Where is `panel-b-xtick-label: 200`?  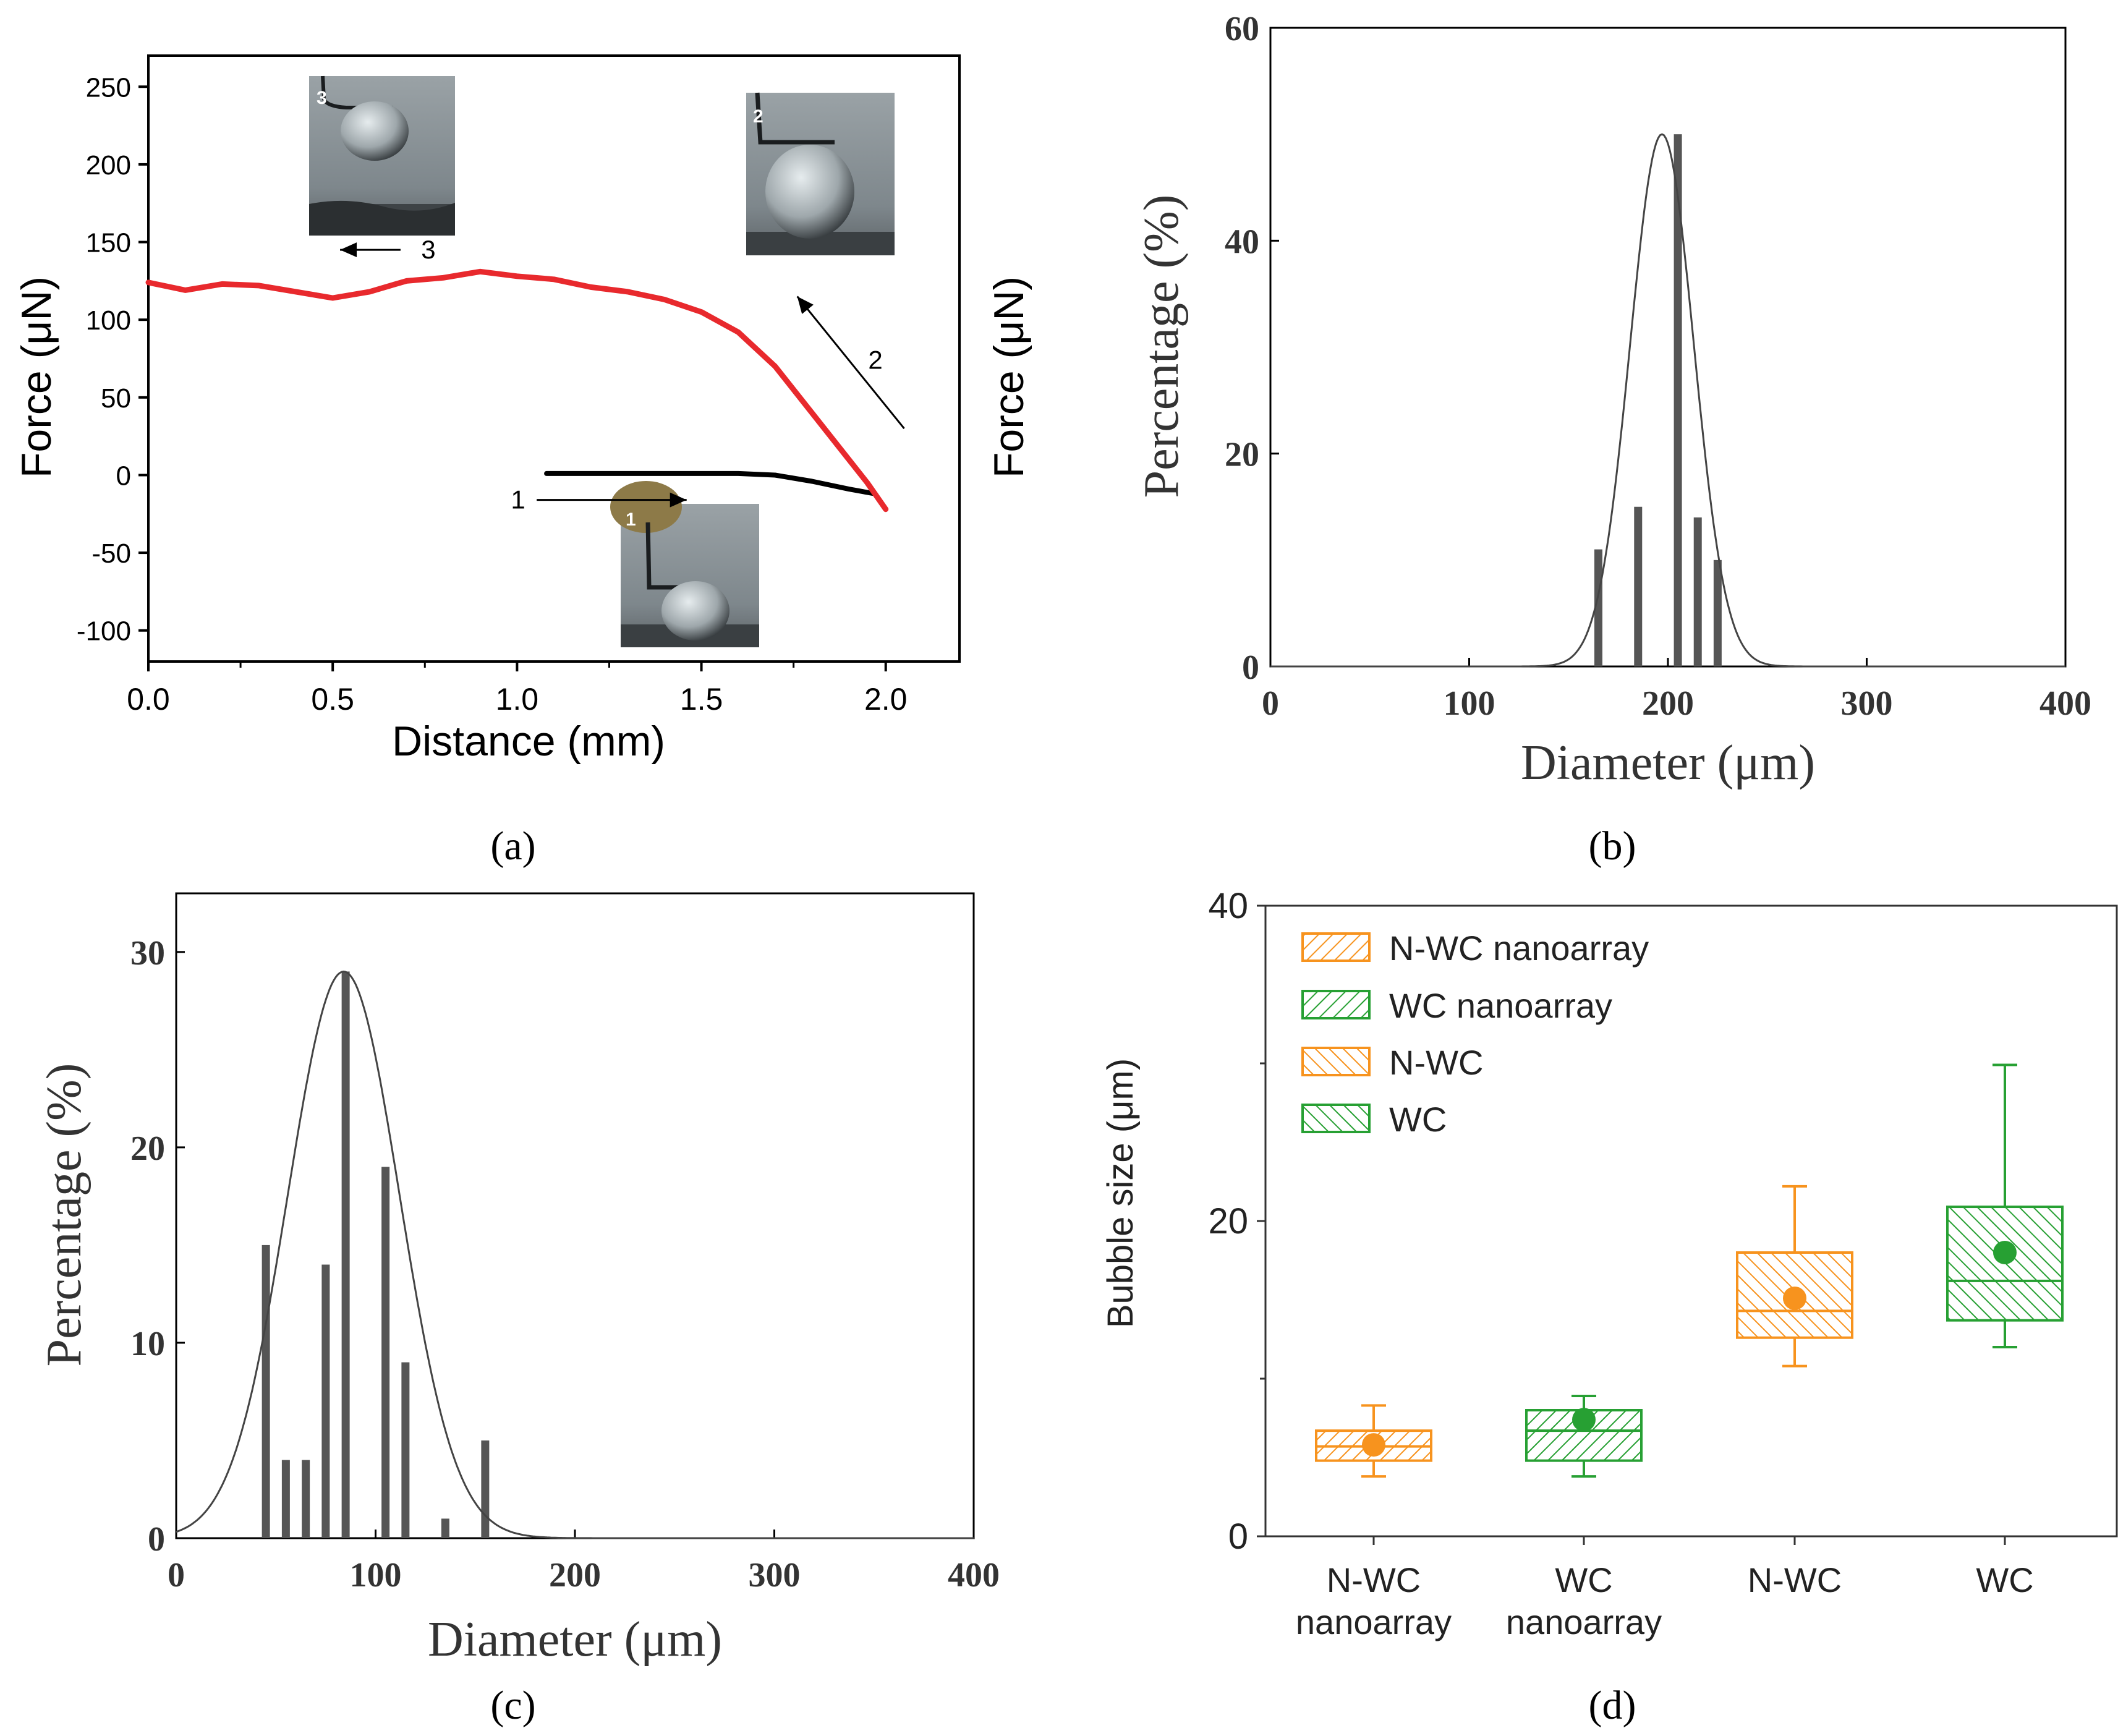
panel-b-xtick-label: 200 is located at coordinates (1668, 703).